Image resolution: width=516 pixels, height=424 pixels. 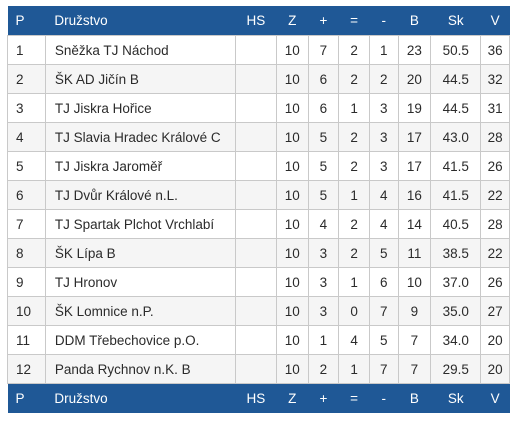 What do you see at coordinates (140, 21) in the screenshot?
I see `header-team: Družstvo` at bounding box center [140, 21].